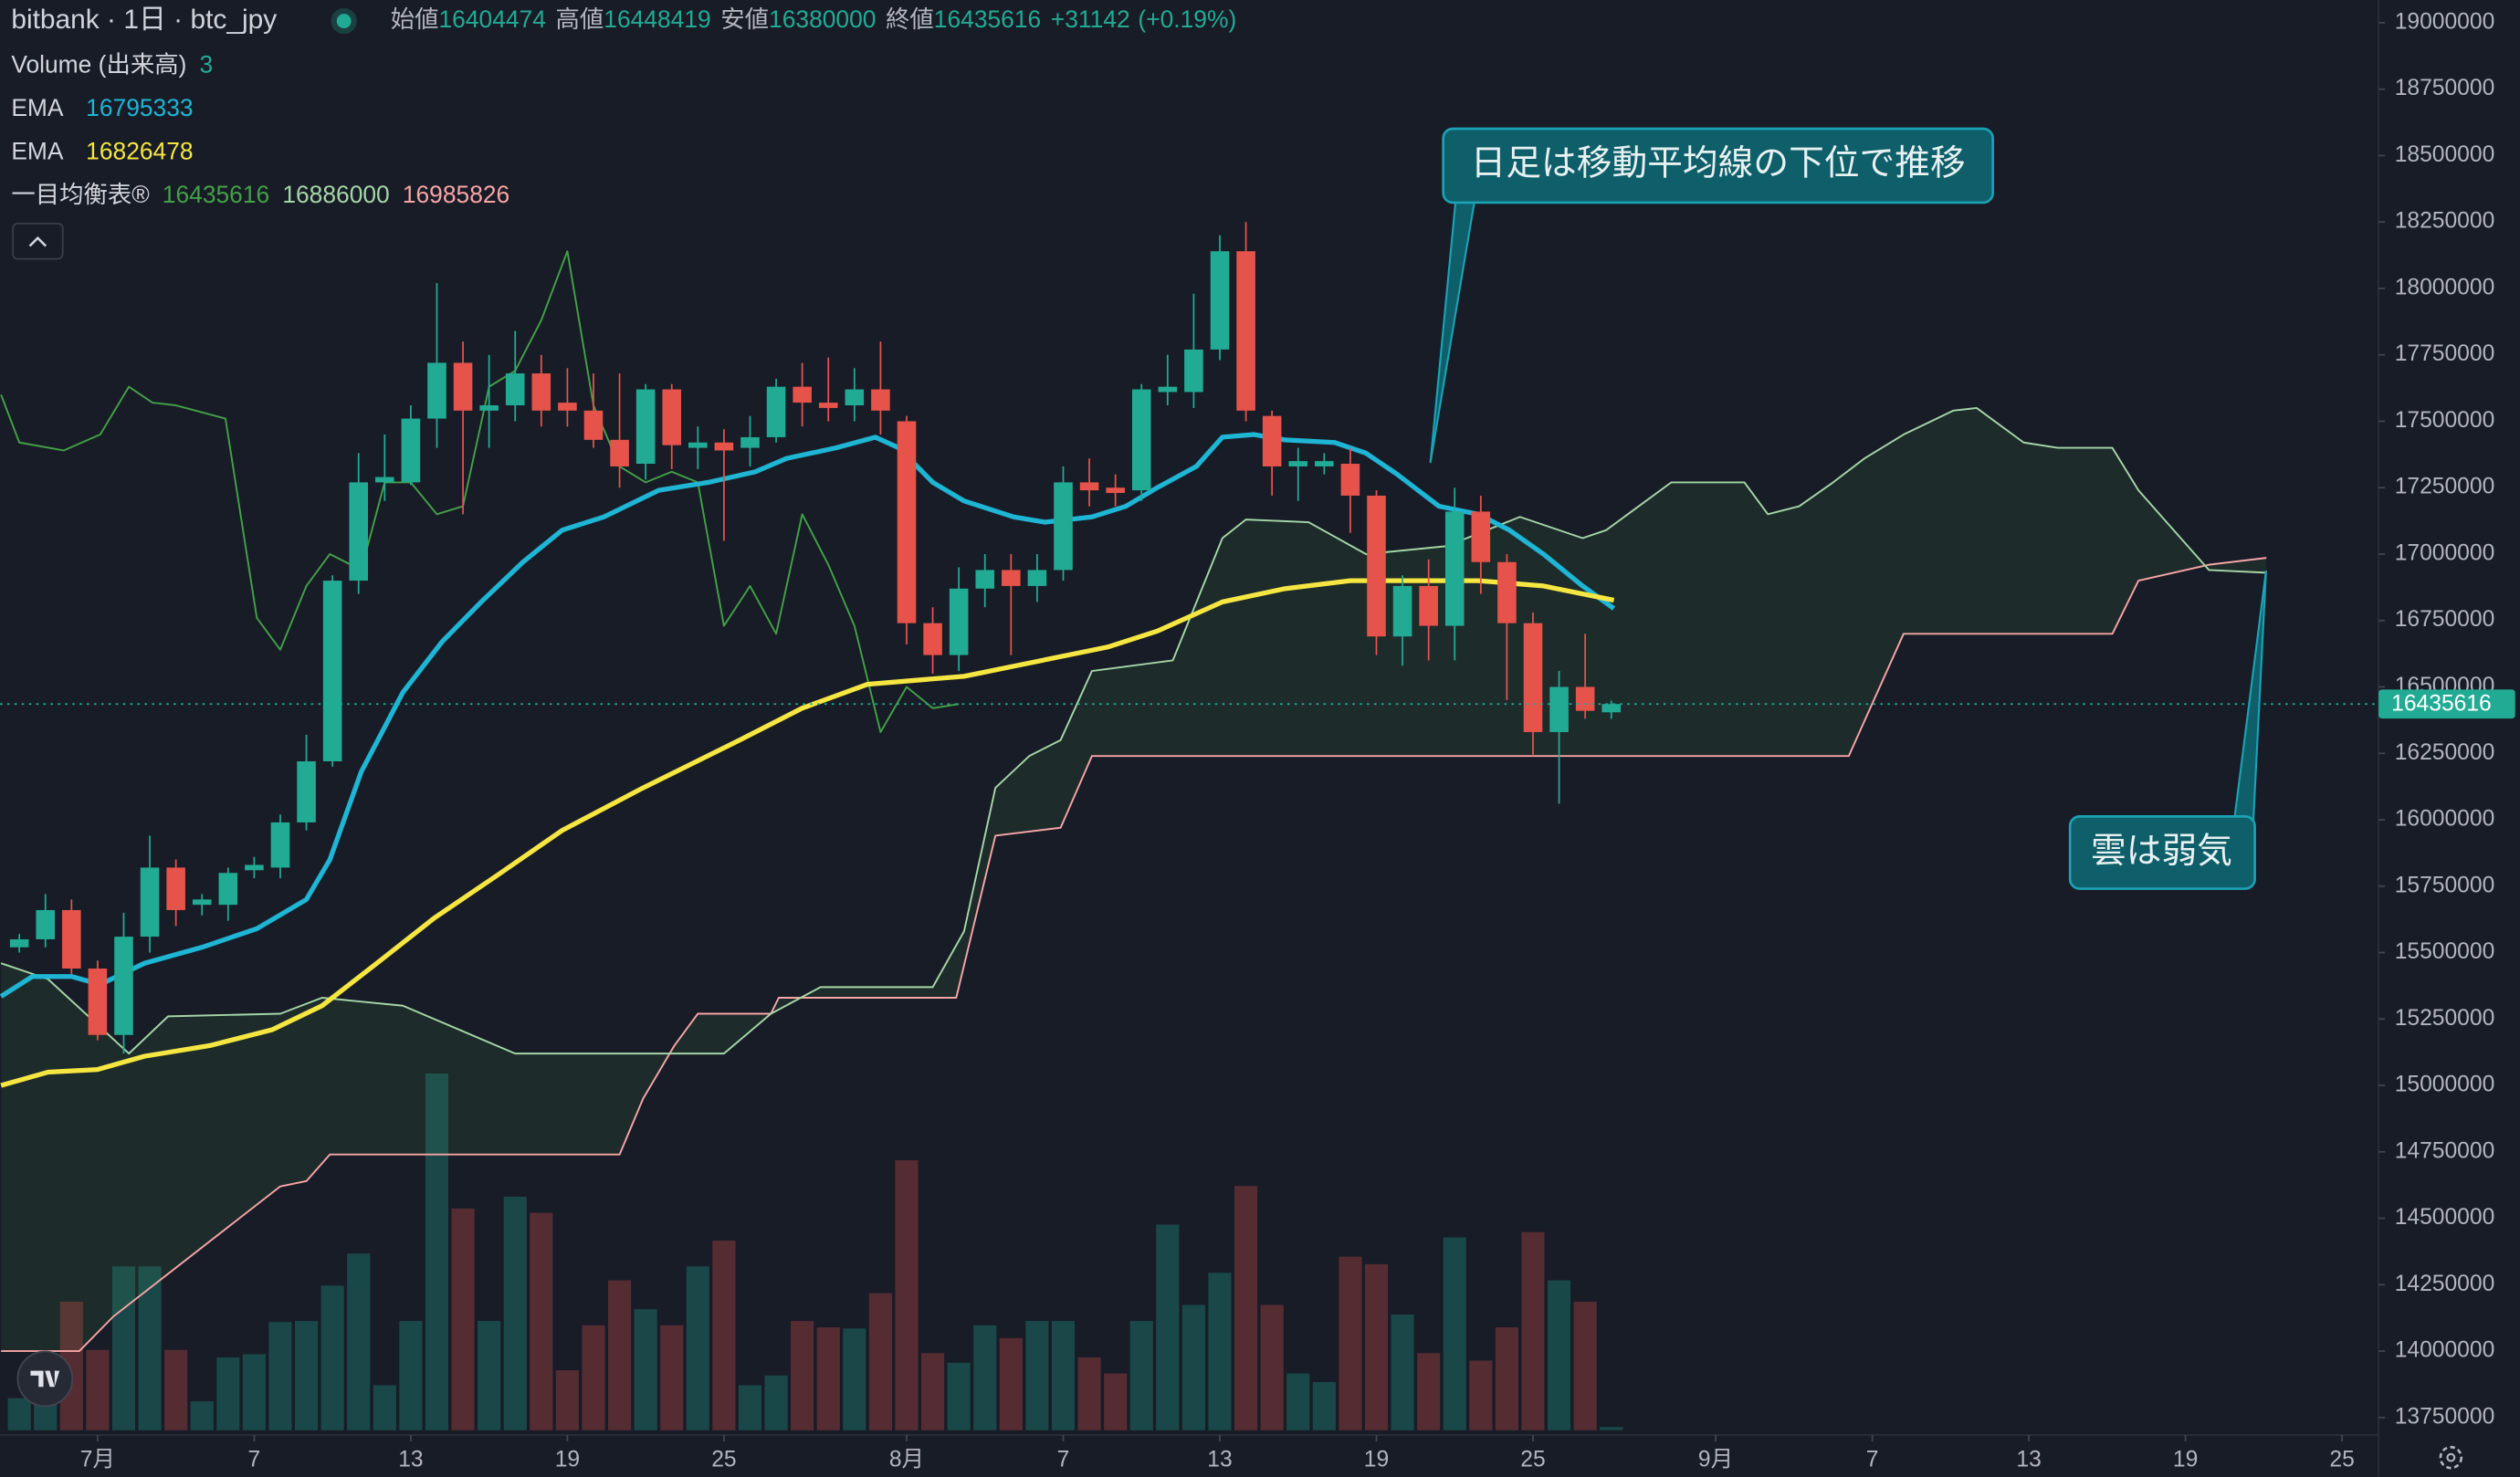 The image size is (2520, 1477). I want to click on gear-center, so click(2451, 1457).